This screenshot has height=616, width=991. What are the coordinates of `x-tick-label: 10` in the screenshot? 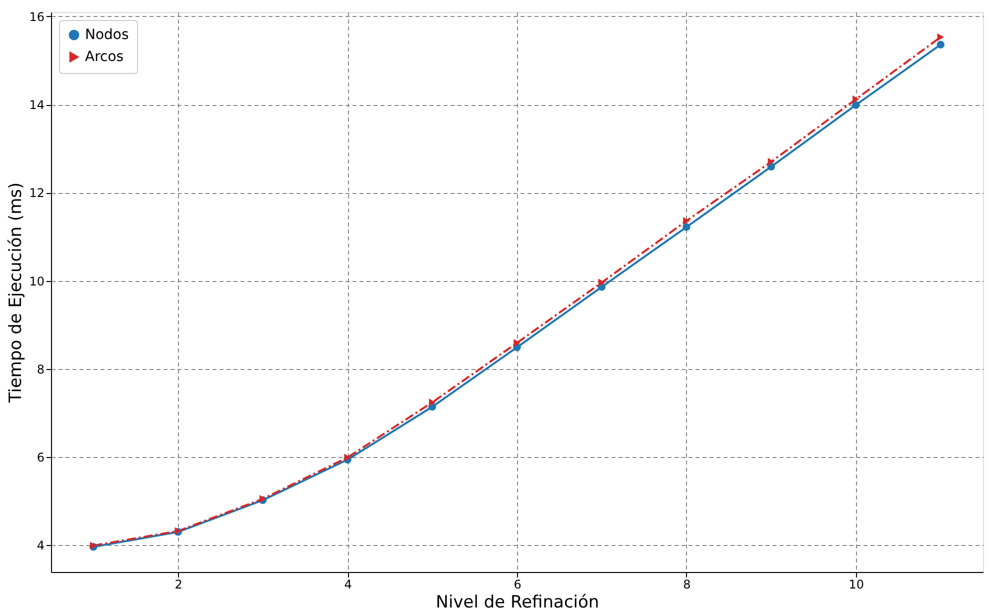 It's located at (856, 585).